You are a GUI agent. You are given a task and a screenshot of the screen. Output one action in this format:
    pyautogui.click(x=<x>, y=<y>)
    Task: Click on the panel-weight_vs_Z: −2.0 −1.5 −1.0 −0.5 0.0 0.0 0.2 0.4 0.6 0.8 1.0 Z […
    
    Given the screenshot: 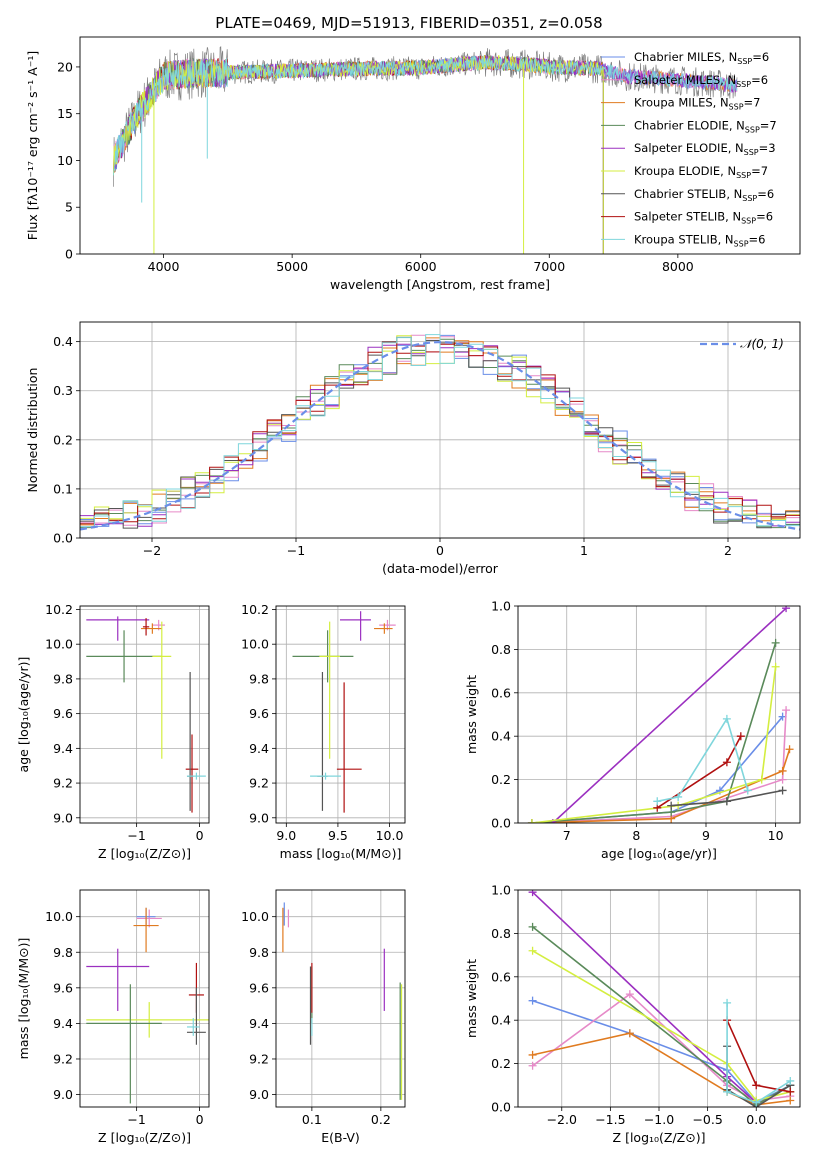 What is the action you would take?
    pyautogui.click(x=632, y=1014)
    